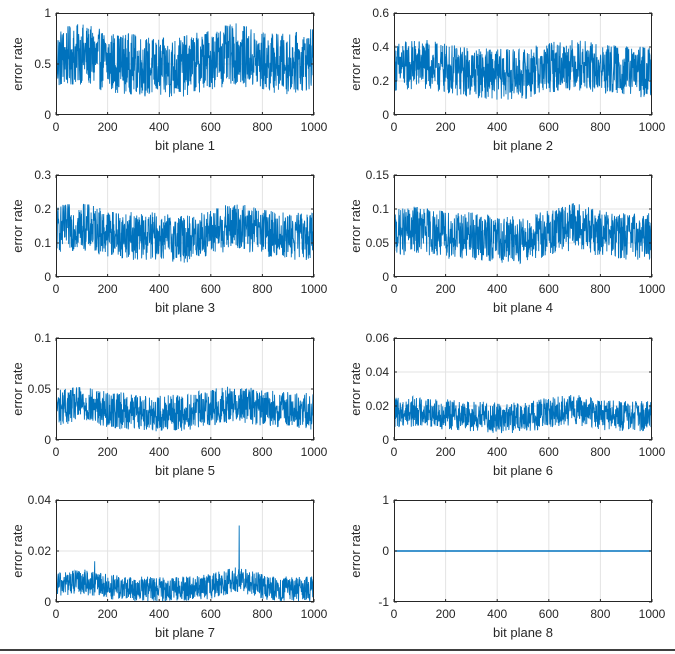 This screenshot has width=675, height=654. Describe the element at coordinates (383, 602) in the screenshot. I see `y-tick-label: -1` at that location.